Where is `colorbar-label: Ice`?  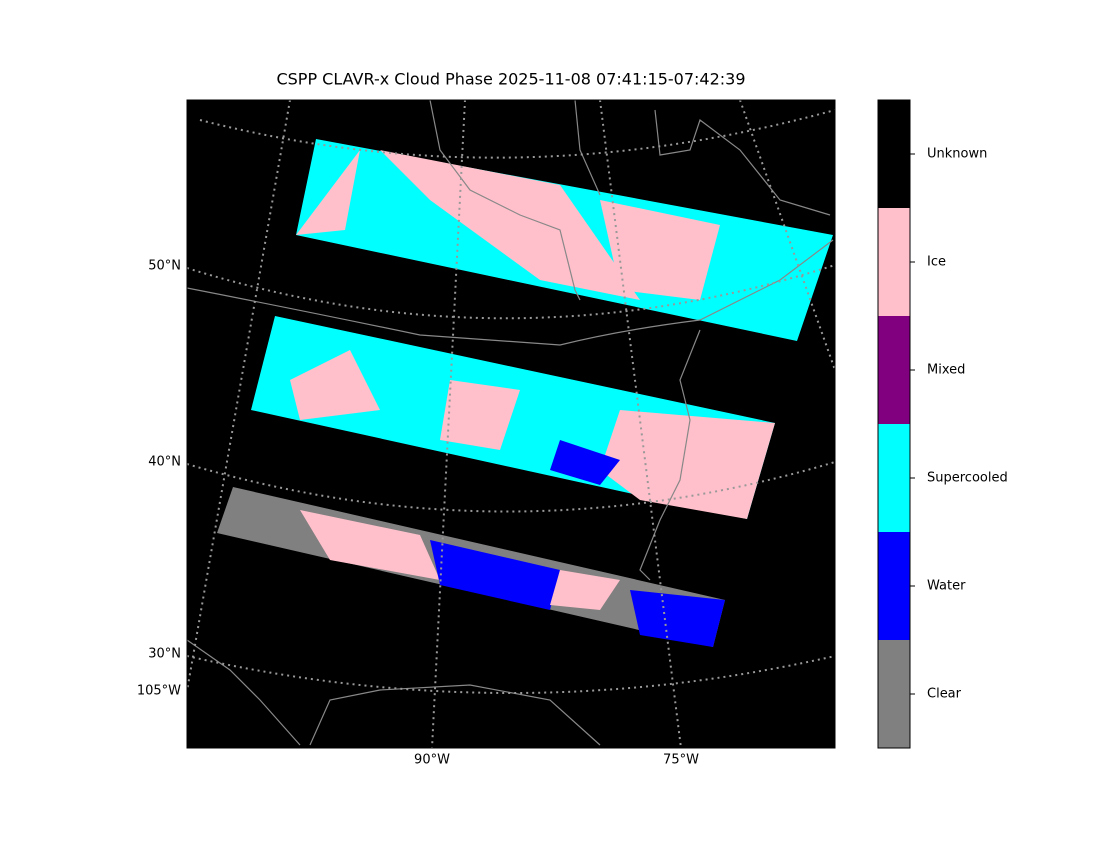 colorbar-label: Ice is located at coordinates (936, 262).